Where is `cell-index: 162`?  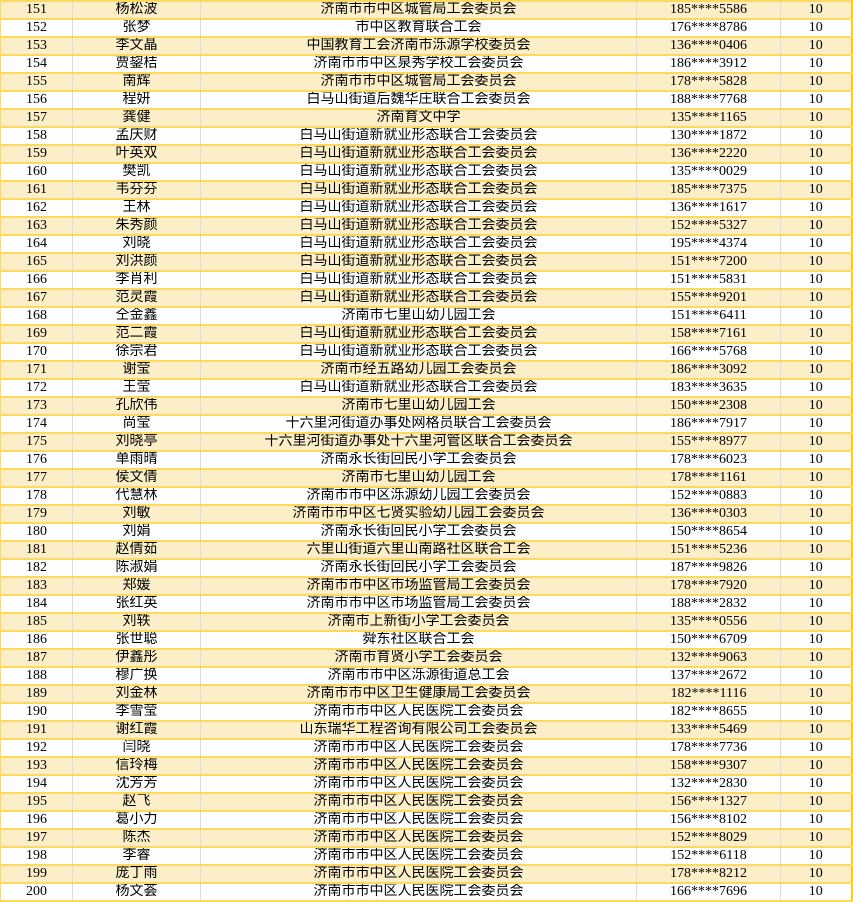 cell-index: 162 is located at coordinates (36, 208).